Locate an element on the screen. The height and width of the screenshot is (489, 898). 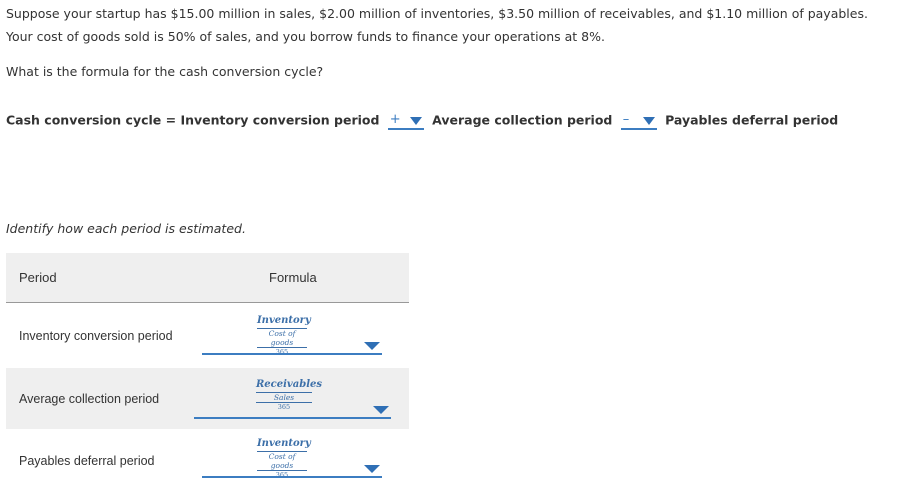
fraction-denominator-top: Sales is located at coordinates (284, 398).